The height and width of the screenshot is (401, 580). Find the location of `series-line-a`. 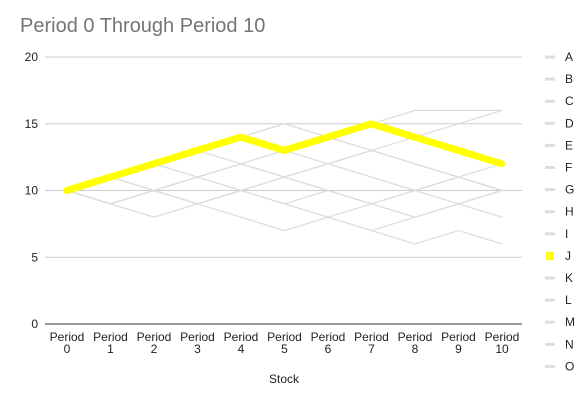

series-line-a is located at coordinates (284, 157).